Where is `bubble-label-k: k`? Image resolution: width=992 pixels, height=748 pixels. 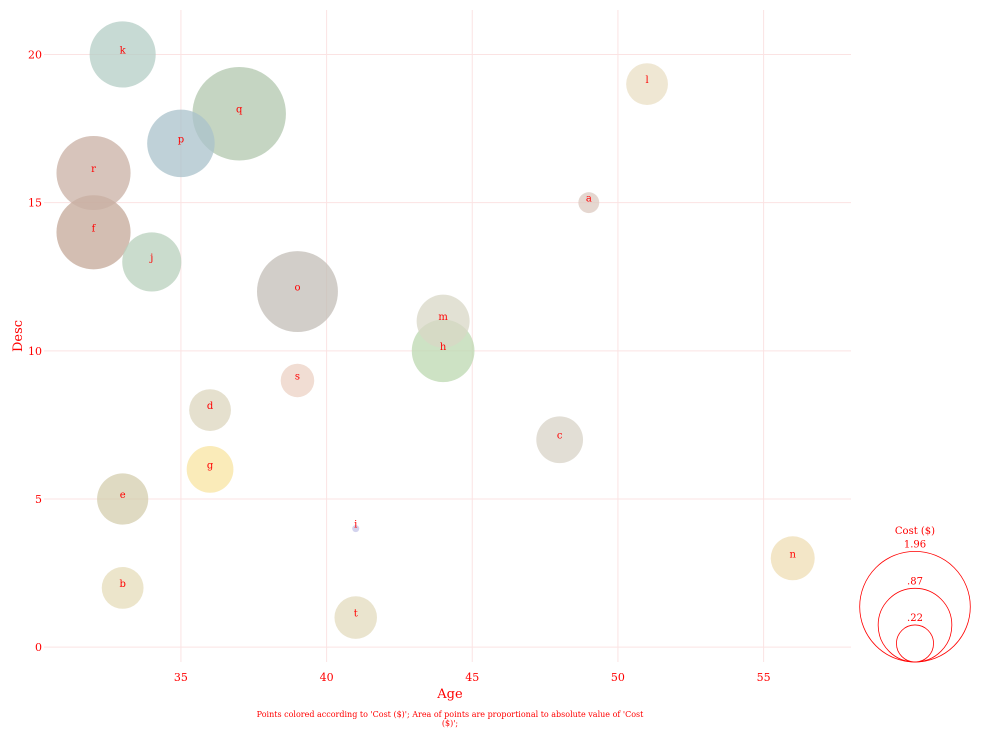 bubble-label-k: k is located at coordinates (123, 50).